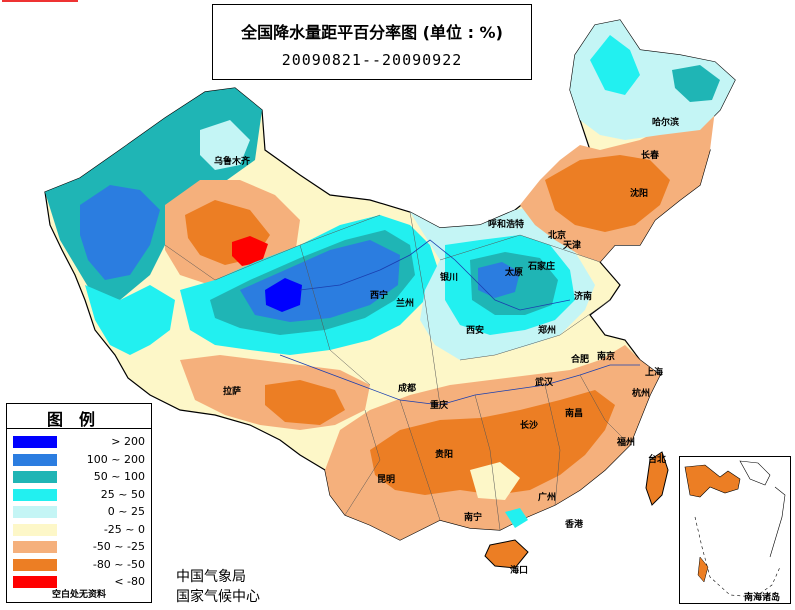  I want to click on city-changchun: 长春, so click(650, 156).